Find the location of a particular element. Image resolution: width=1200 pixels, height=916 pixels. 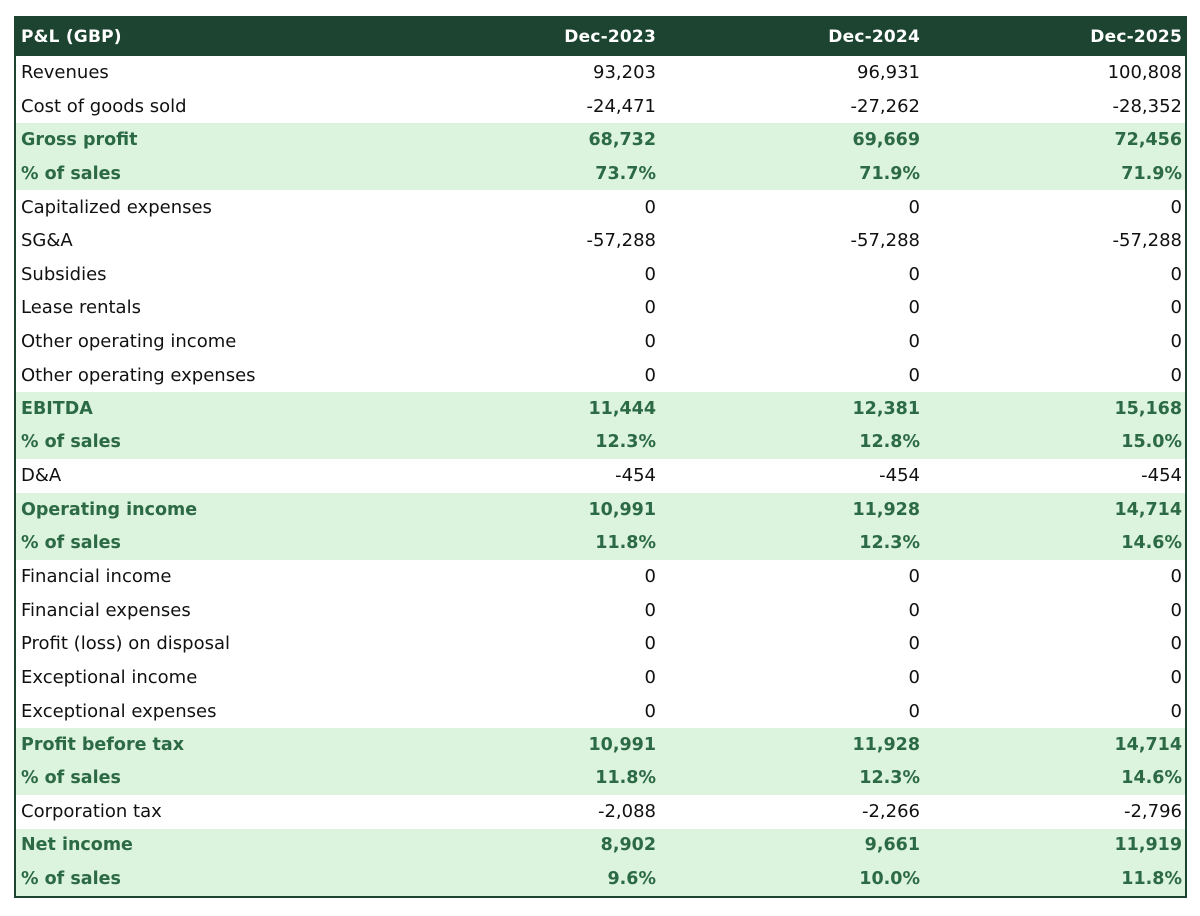

table-row: % of sales 11.8% 12.3% 14.6% is located at coordinates (600, 543).